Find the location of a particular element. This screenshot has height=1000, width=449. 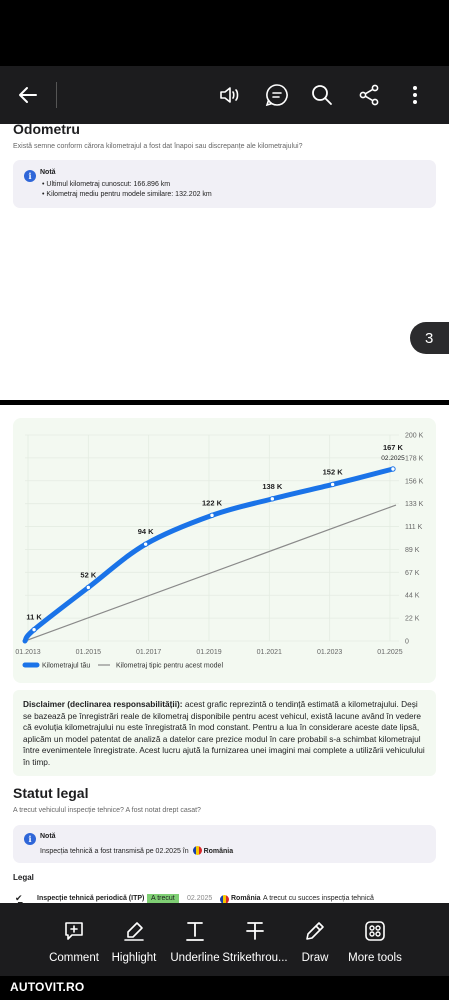

note-item-text: Ultimul kilometraj cunoscut: 166.896 km is located at coordinates (108, 184).